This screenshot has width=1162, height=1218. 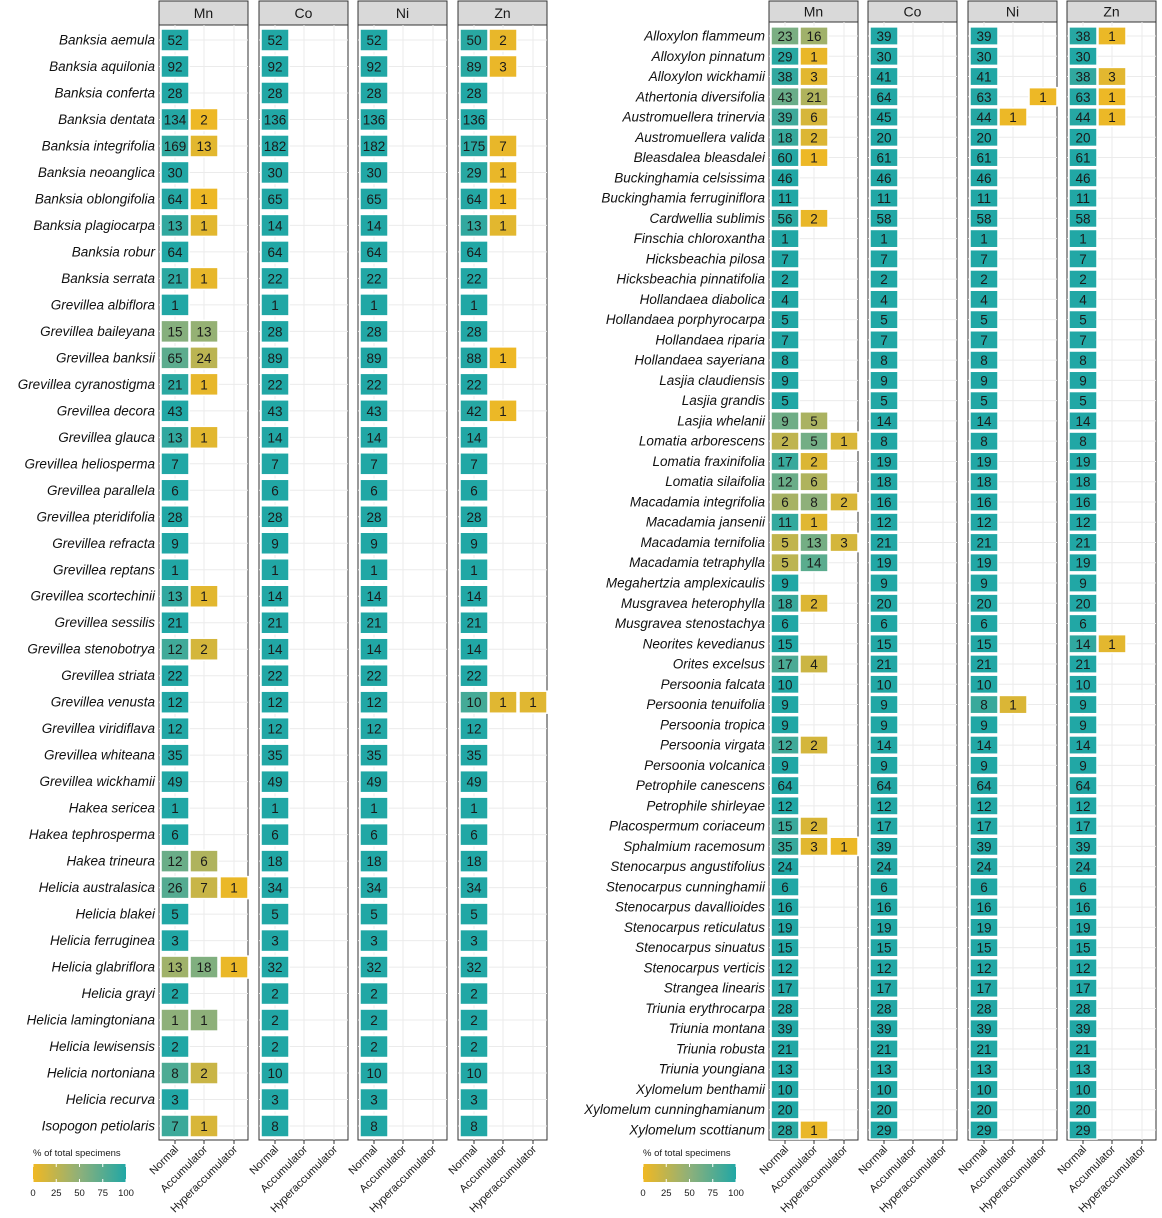 What do you see at coordinates (784, 36) in the screenshot?
I see `tile-value: 23` at bounding box center [784, 36].